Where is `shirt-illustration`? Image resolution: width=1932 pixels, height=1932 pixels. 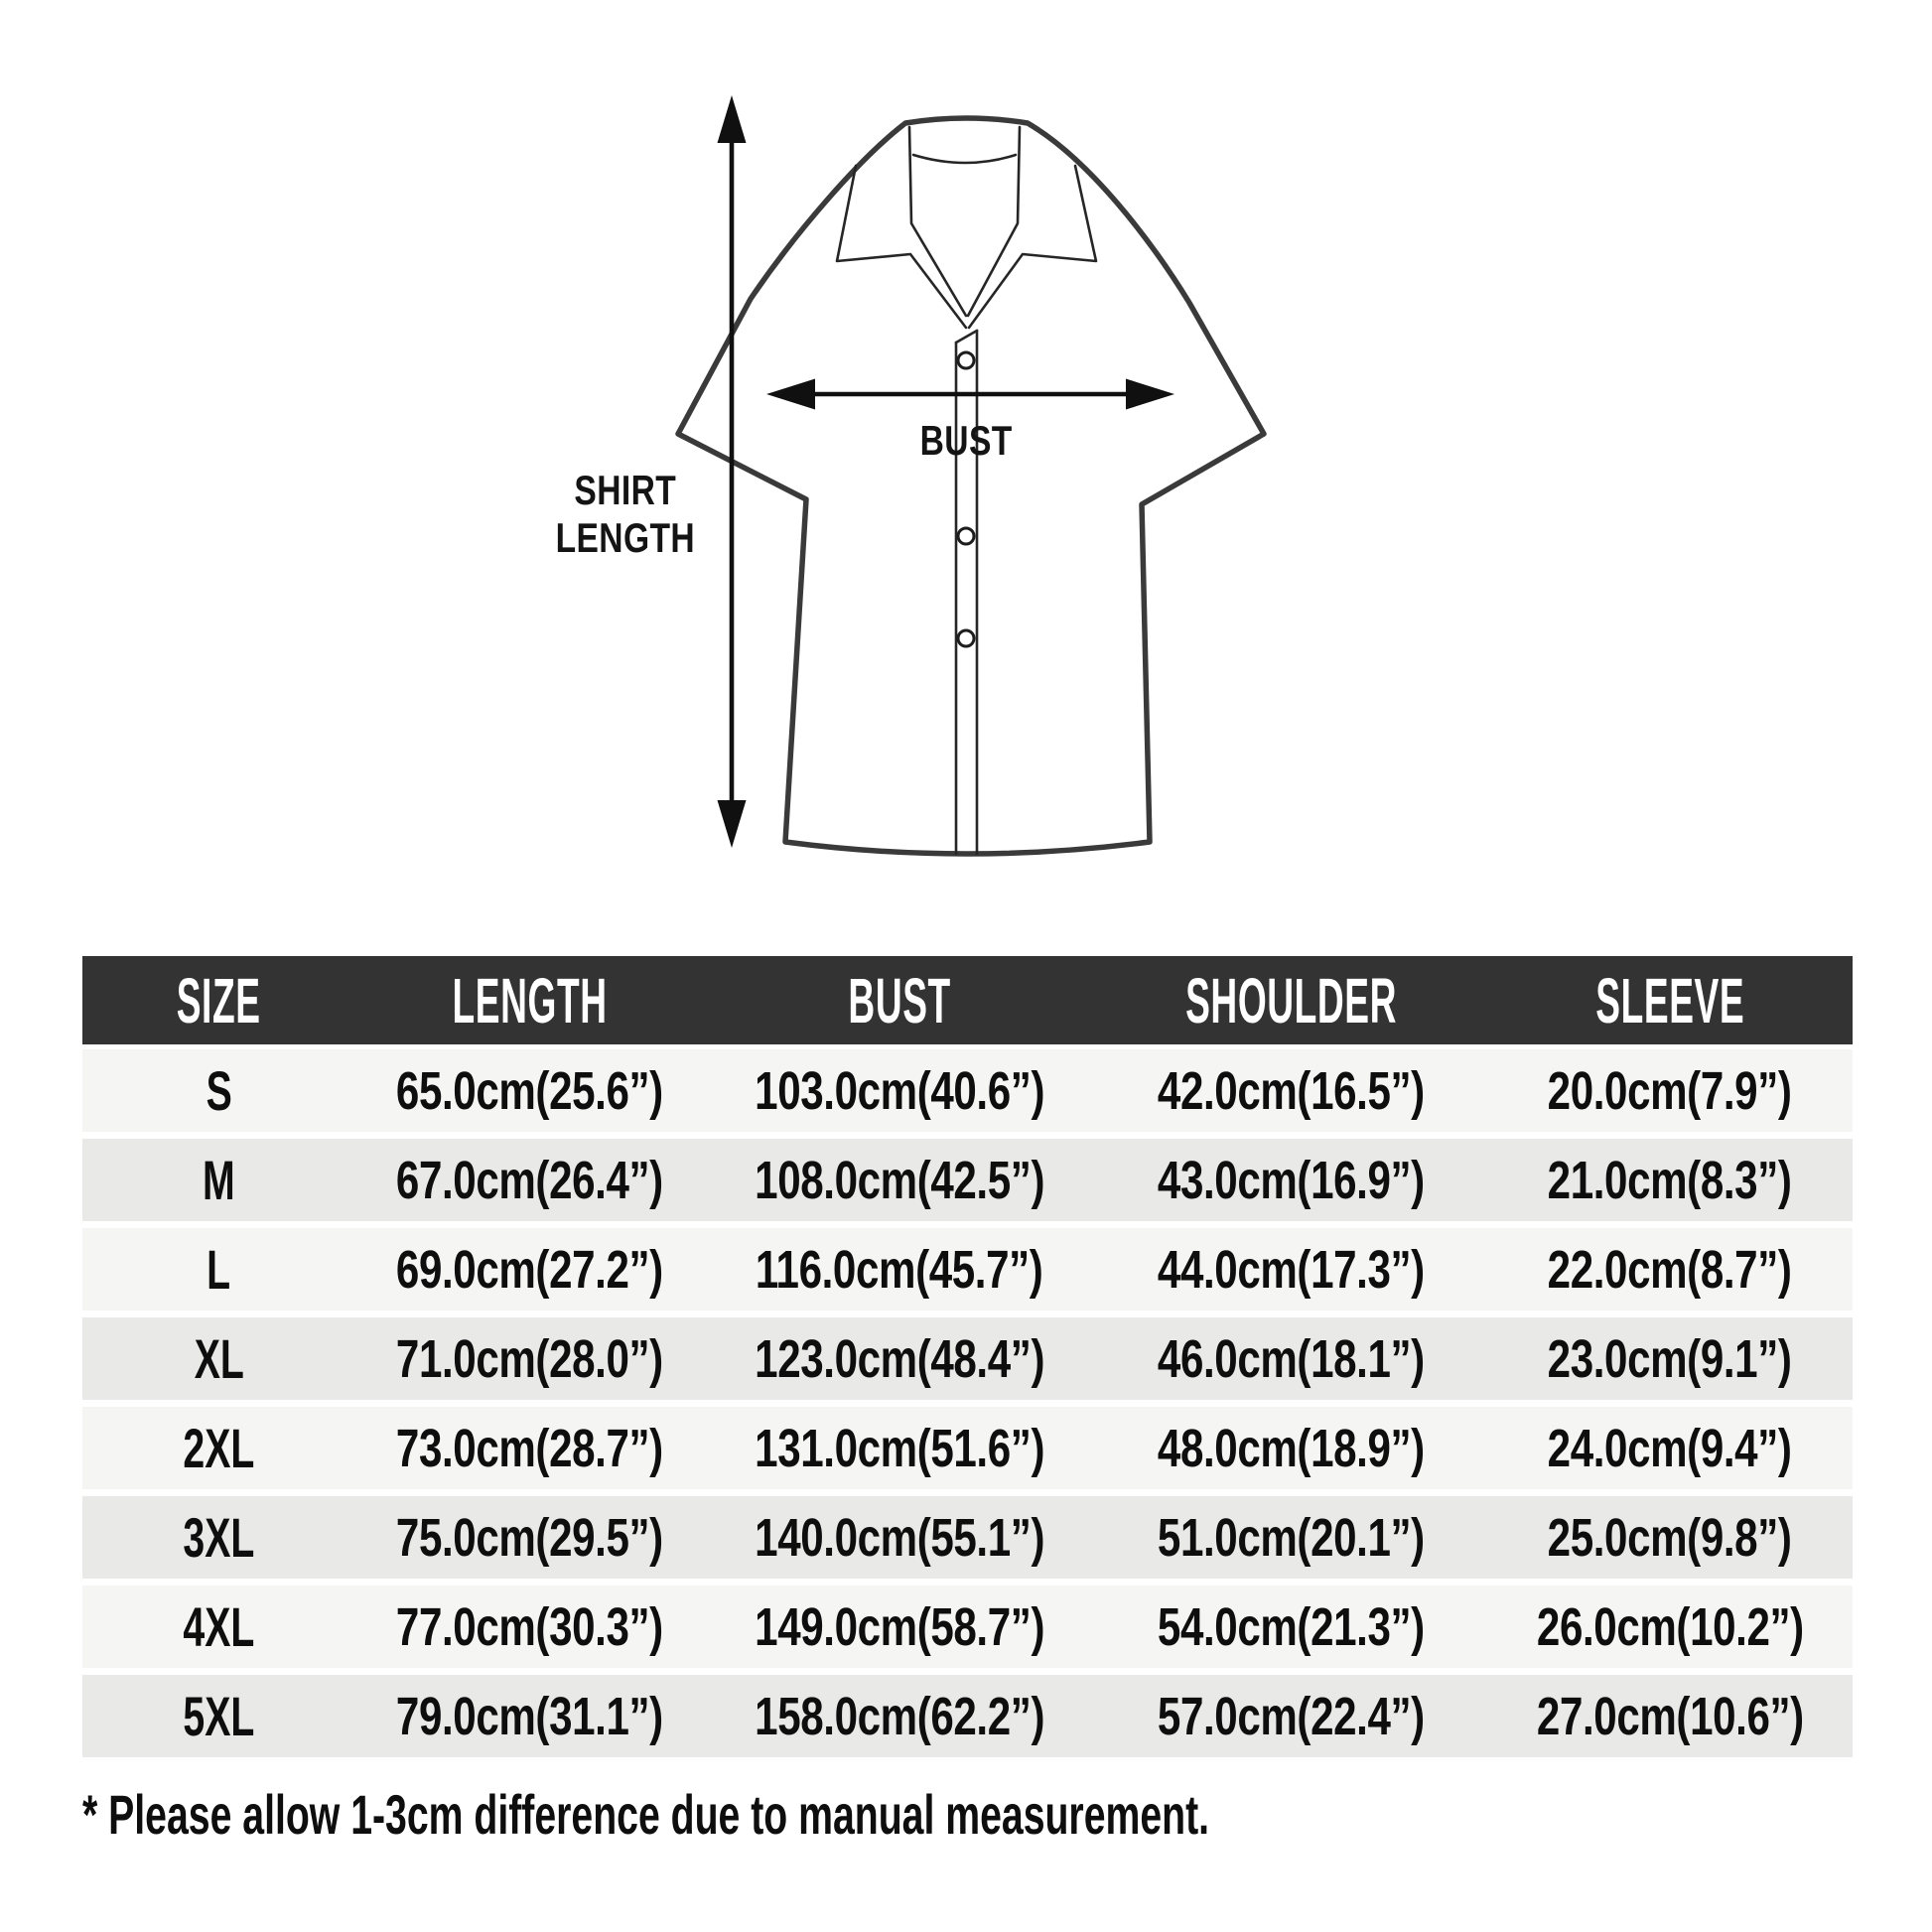
shirt-illustration is located at coordinates (971, 476).